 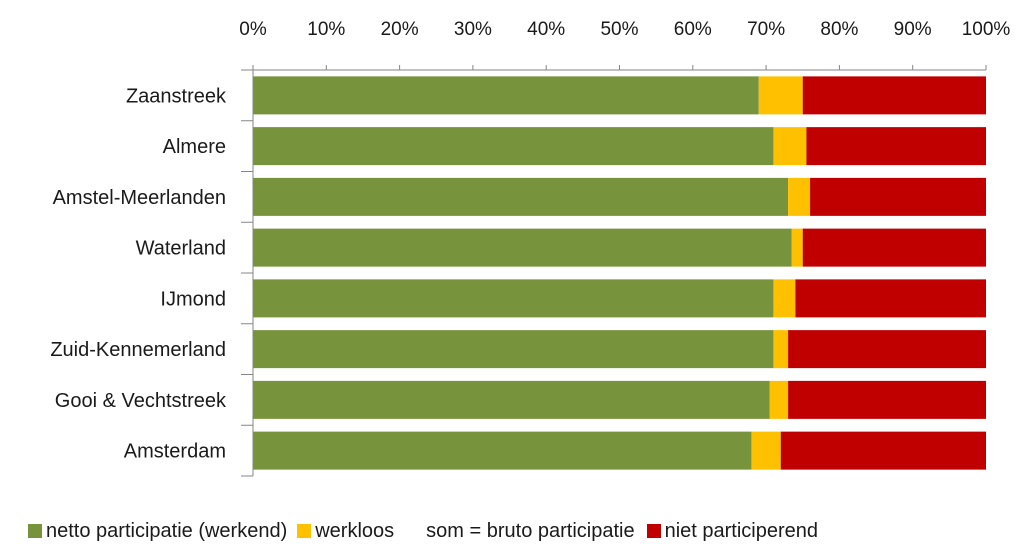 I want to click on legend-item-netto: netto participatie (werkend), so click(x=157, y=531).